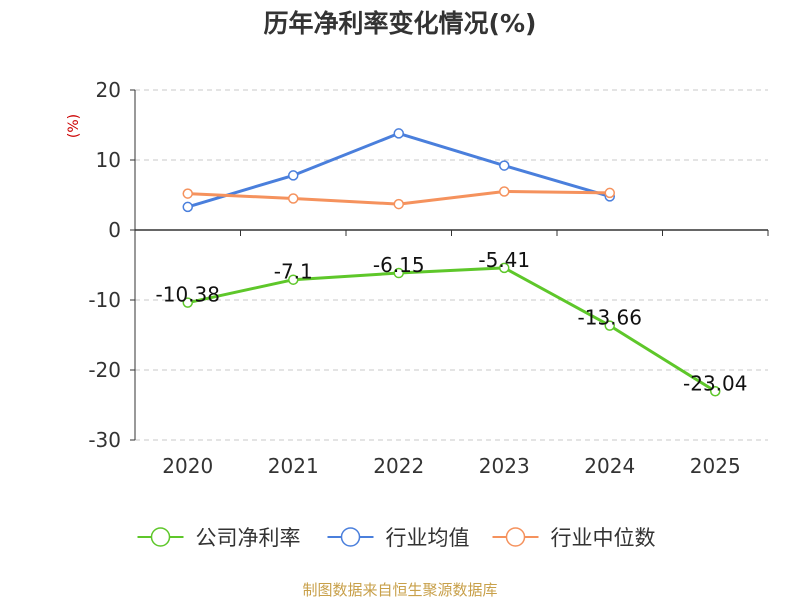 The width and height of the screenshot is (800, 600). What do you see at coordinates (114, 230) in the screenshot?
I see `y-tick-label: 0` at bounding box center [114, 230].